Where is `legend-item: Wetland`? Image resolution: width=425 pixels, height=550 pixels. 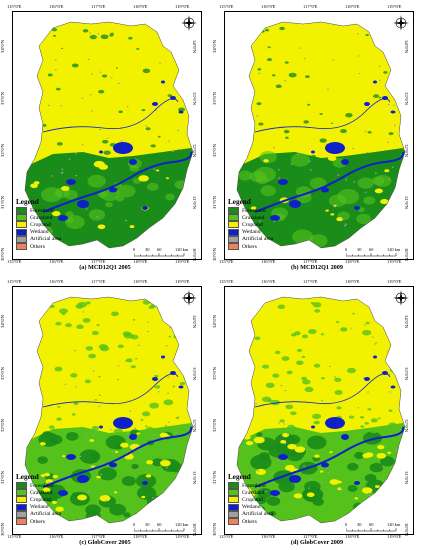 legend-item: Wetland is located at coordinates (51, 507).